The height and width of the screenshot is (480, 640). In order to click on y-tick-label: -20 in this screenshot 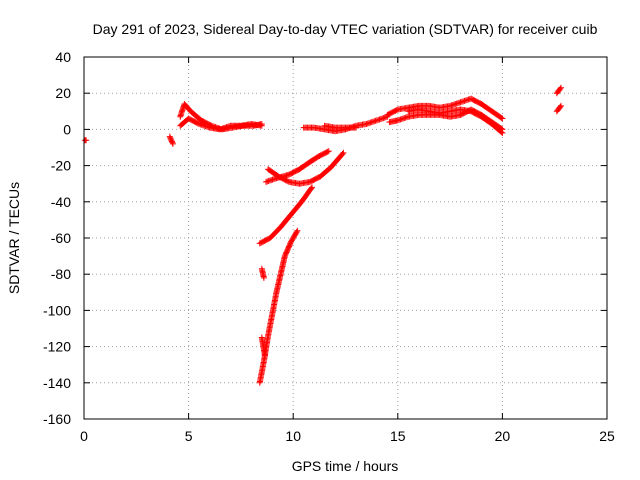, I will do `click(61, 166)`.